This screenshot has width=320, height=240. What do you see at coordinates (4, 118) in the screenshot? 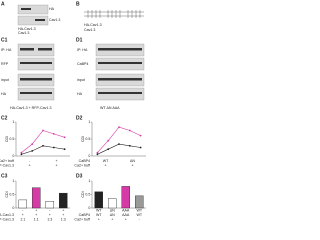
I see `panel-label: C2` at bounding box center [4, 118].